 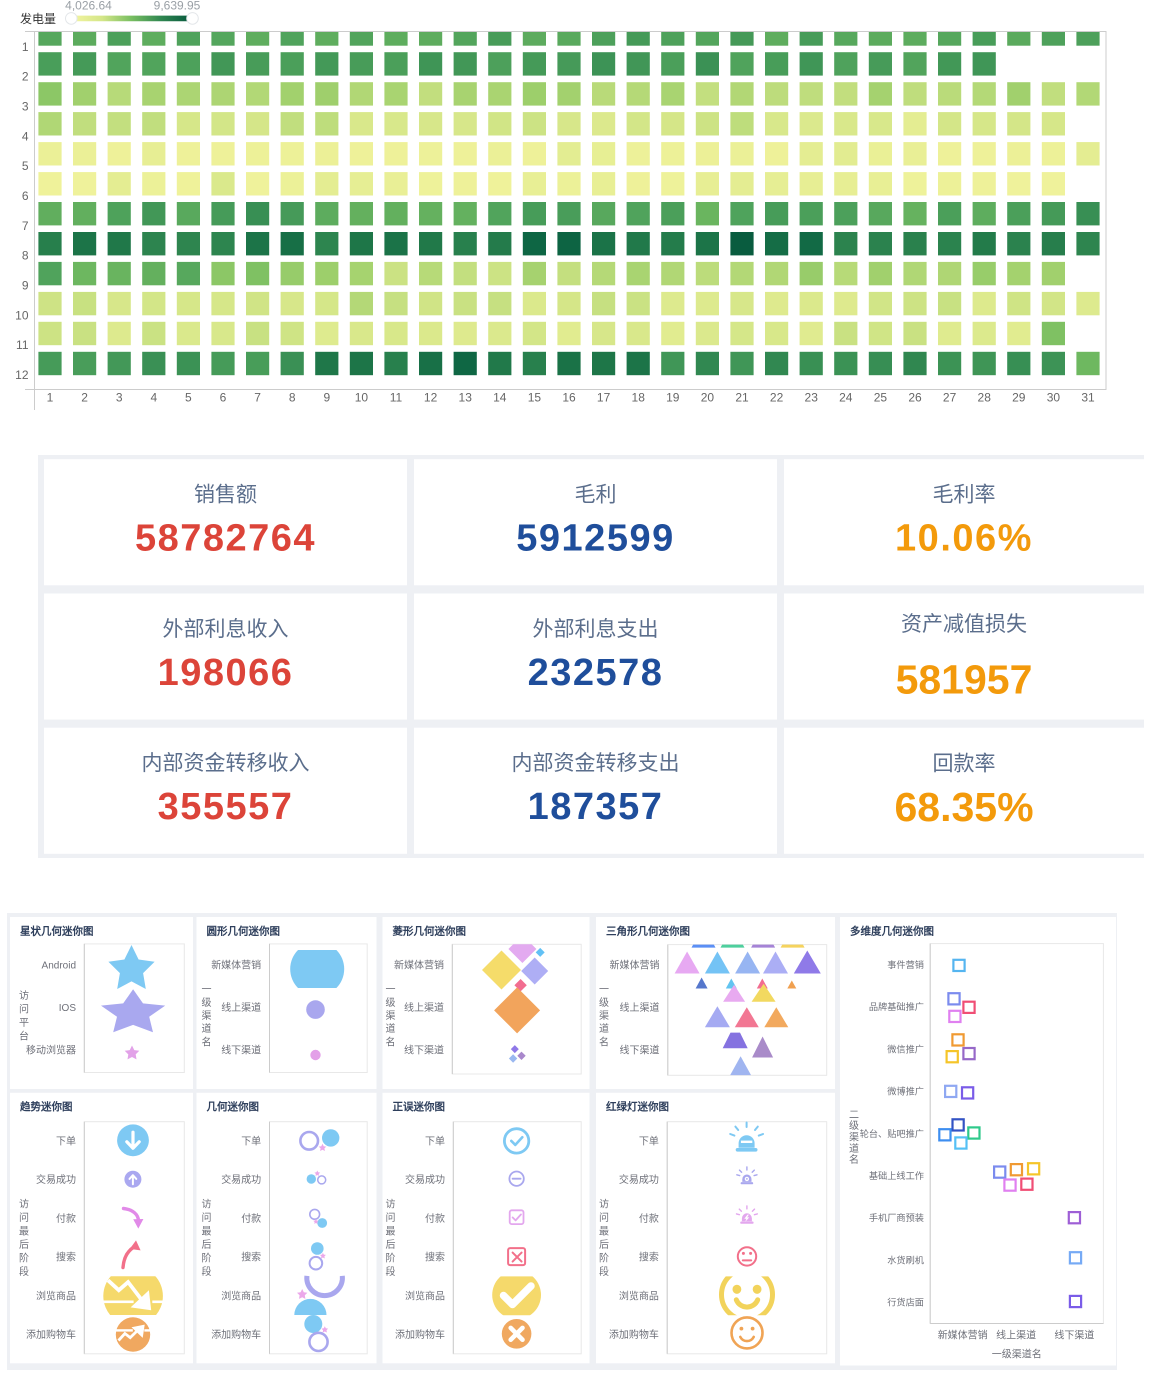 What do you see at coordinates (1016, 1335) in the screenshot?
I see `svg-text: 线上渠道` at bounding box center [1016, 1335].